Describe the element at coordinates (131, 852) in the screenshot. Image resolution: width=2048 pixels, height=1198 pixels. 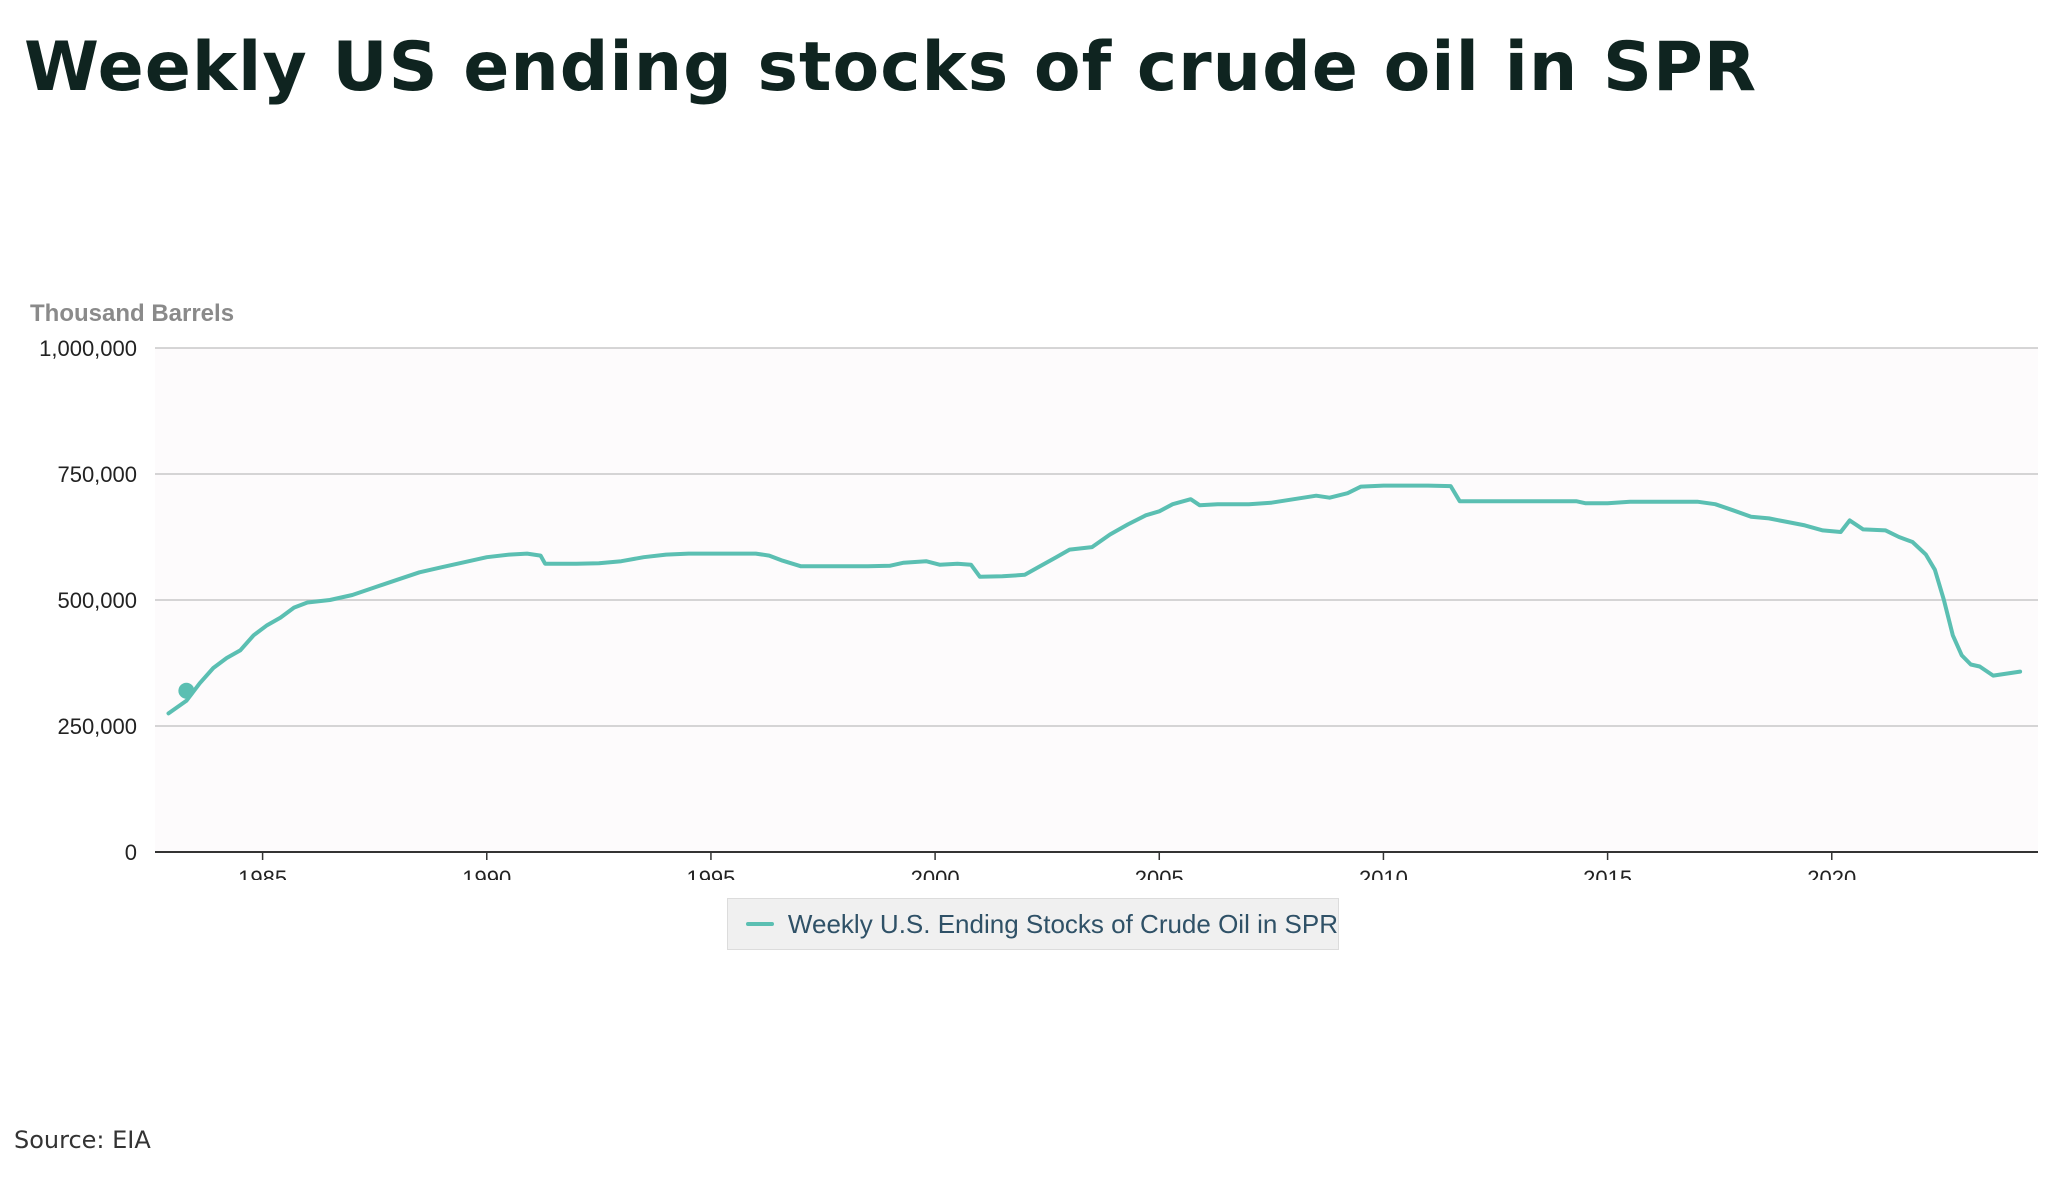
I see `y-tick-label: 0` at that location.